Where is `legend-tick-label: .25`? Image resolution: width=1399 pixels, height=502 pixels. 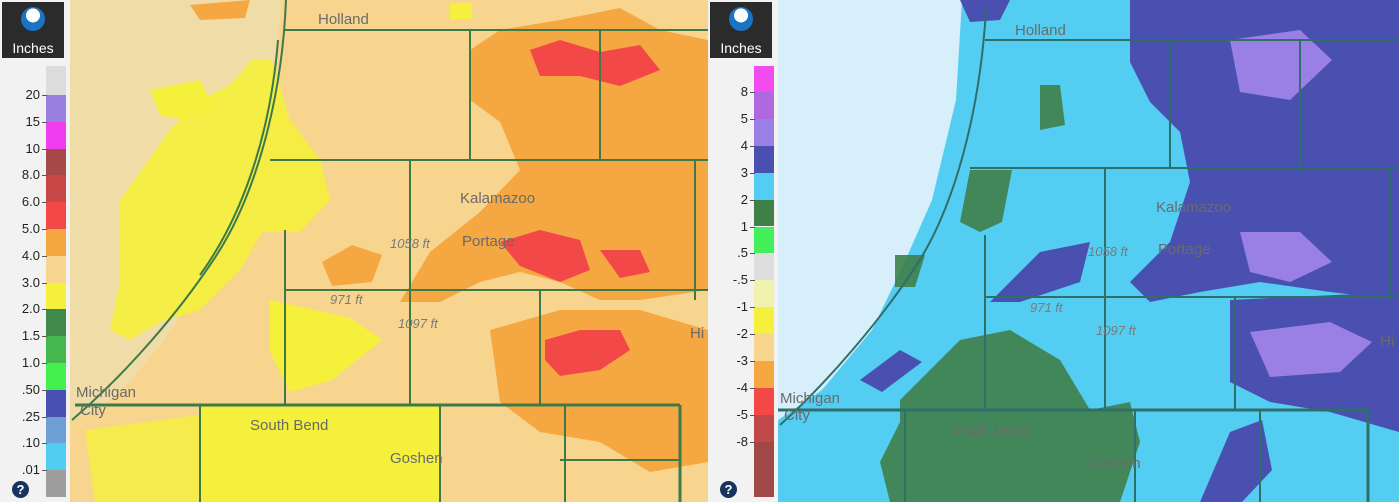
legend-tick-label: .25 is located at coordinates (23, 416).